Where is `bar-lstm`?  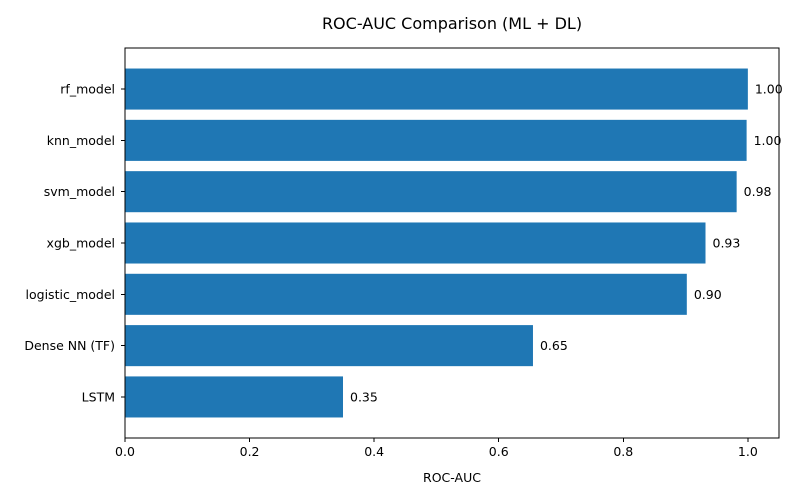 bar-lstm is located at coordinates (234, 397).